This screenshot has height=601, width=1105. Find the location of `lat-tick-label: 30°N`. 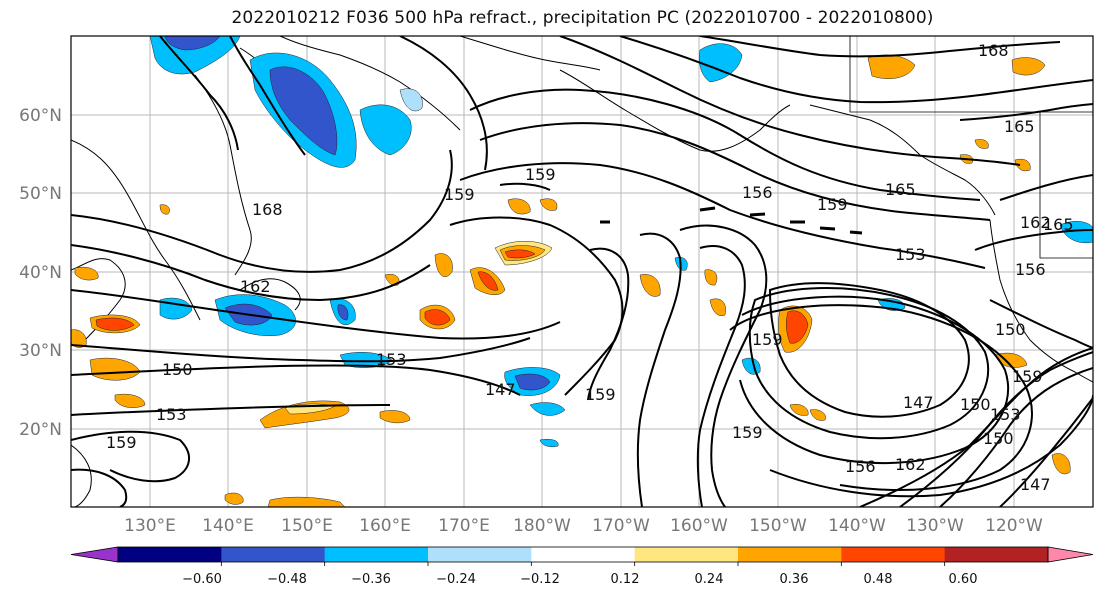

lat-tick-label: 30°N is located at coordinates (40, 351).